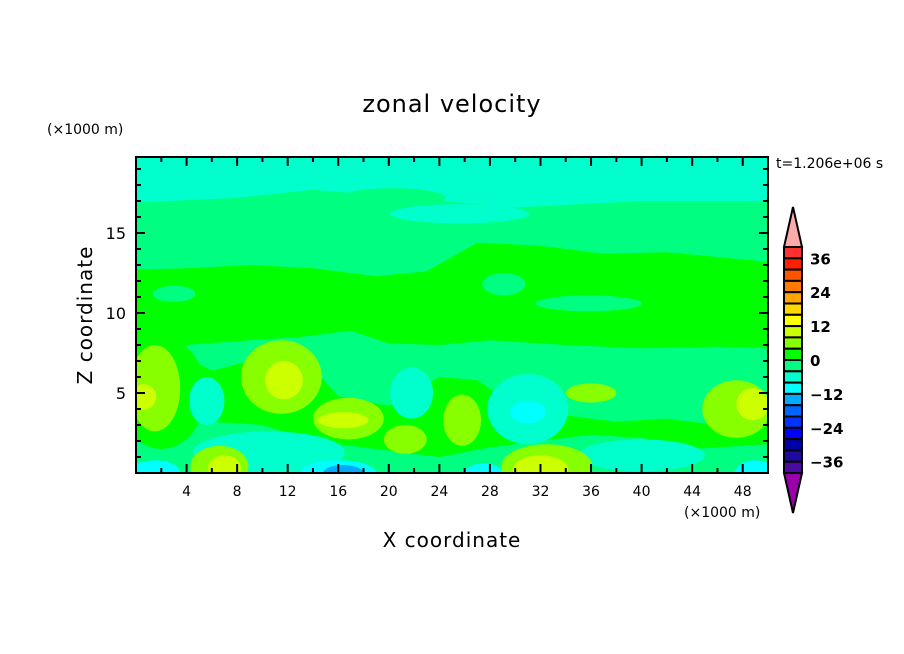 This screenshot has width=904, height=654. Describe the element at coordinates (743, 492) in the screenshot. I see `x-tick-label: 48` at that location.